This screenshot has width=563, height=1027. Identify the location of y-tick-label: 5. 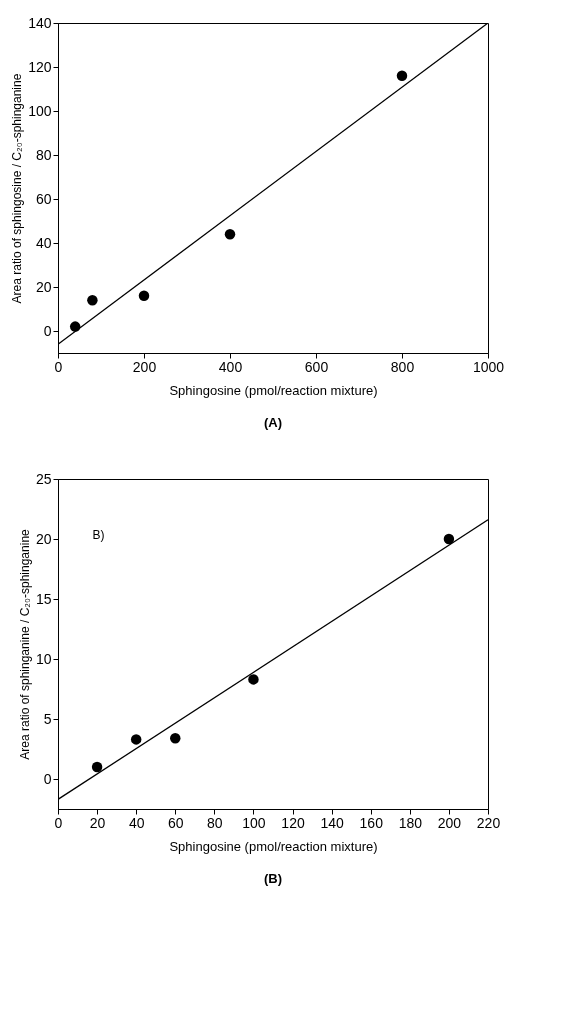
(47, 718).